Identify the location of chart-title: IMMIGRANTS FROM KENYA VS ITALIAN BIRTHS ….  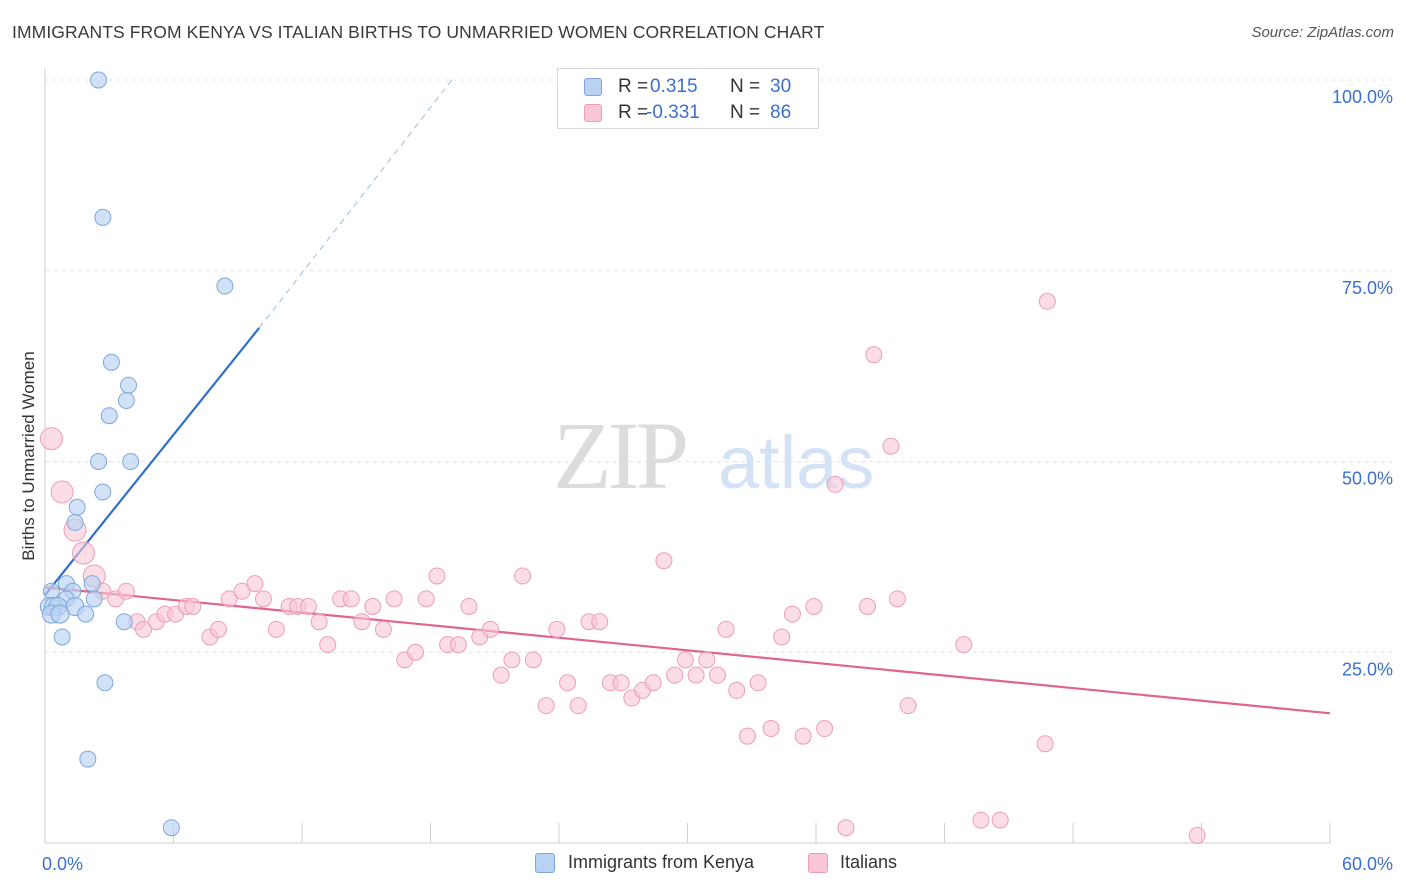
(418, 32).